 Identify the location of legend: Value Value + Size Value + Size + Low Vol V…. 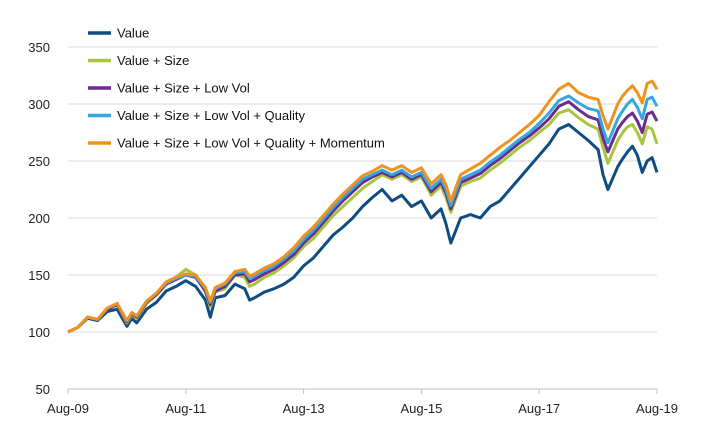
(236, 88).